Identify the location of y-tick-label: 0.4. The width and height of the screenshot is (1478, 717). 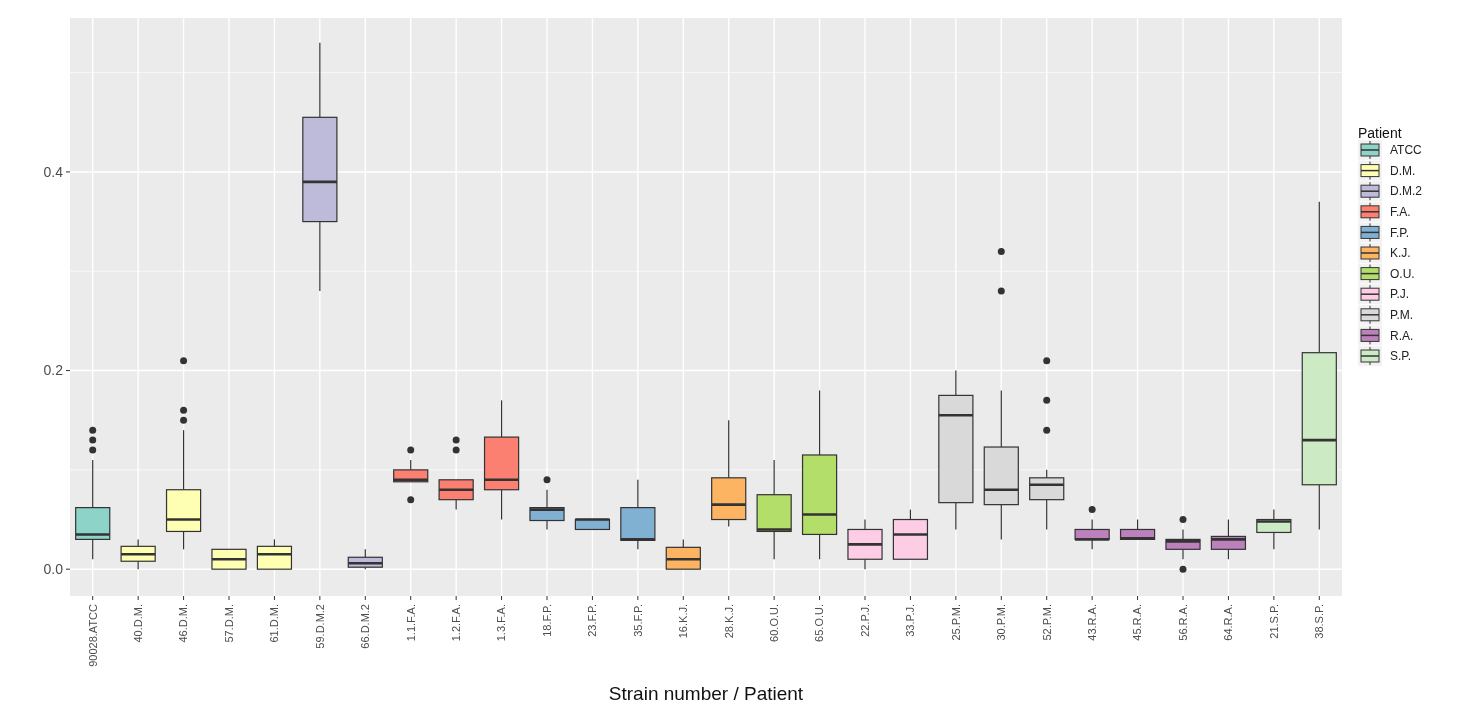
(53, 171).